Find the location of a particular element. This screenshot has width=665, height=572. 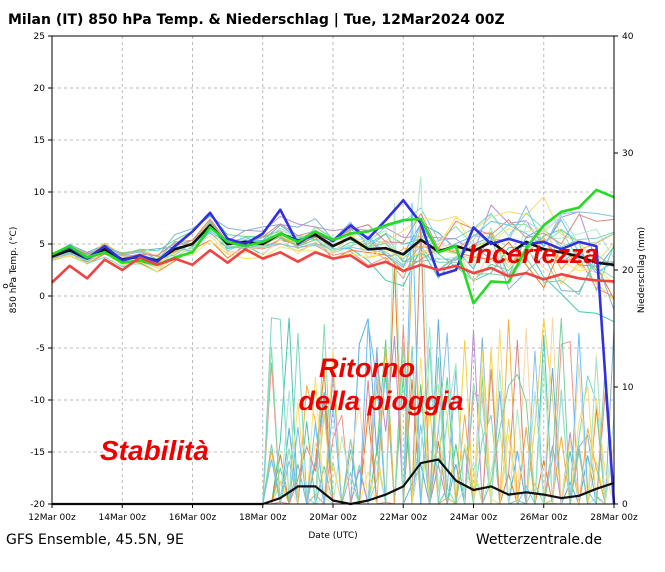

x-tick-label: 12Mar 00z is located at coordinates (52, 518).